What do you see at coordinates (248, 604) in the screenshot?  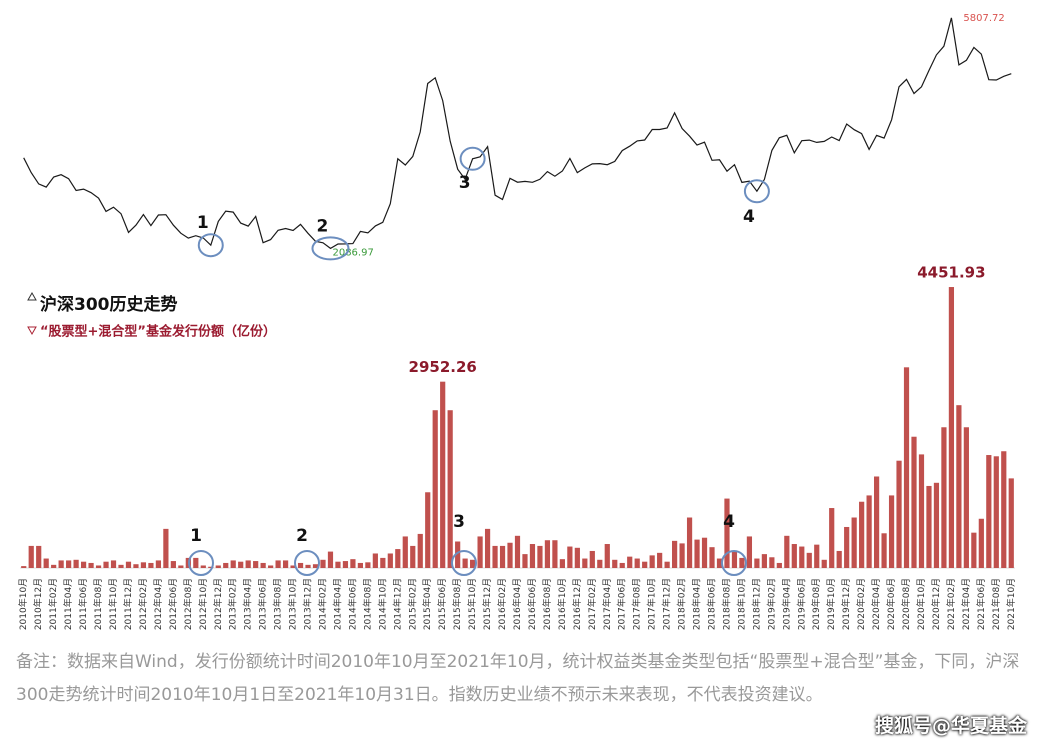 I see `x-tick-label: 2013年04月` at bounding box center [248, 604].